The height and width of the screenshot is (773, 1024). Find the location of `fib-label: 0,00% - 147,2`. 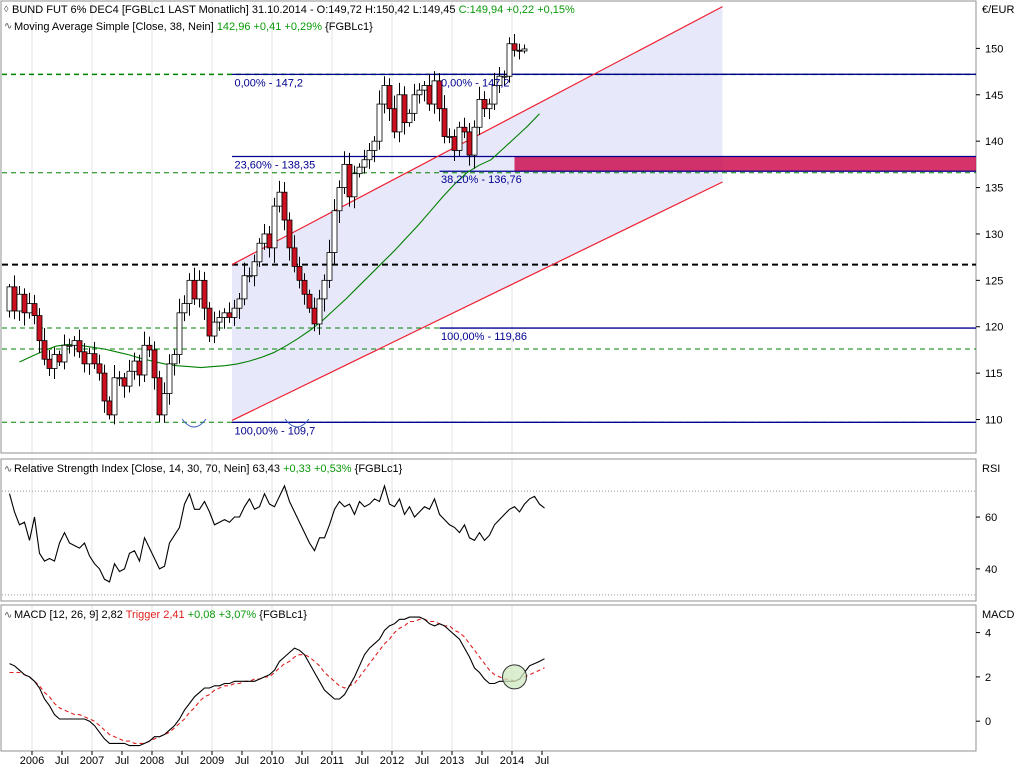

fib-label: 0,00% - 147,2 is located at coordinates (269, 83).